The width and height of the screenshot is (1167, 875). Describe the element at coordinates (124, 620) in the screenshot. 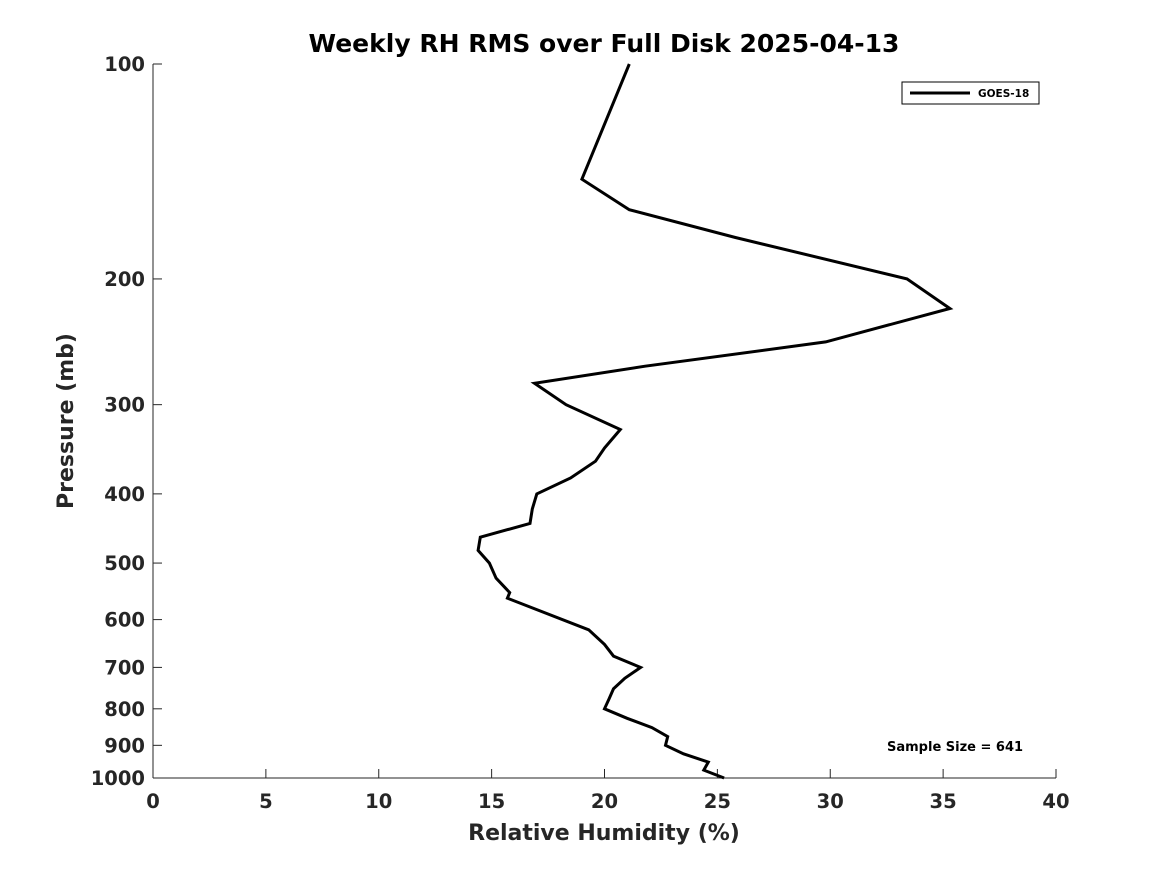

I see `y-tick-label: 600` at that location.